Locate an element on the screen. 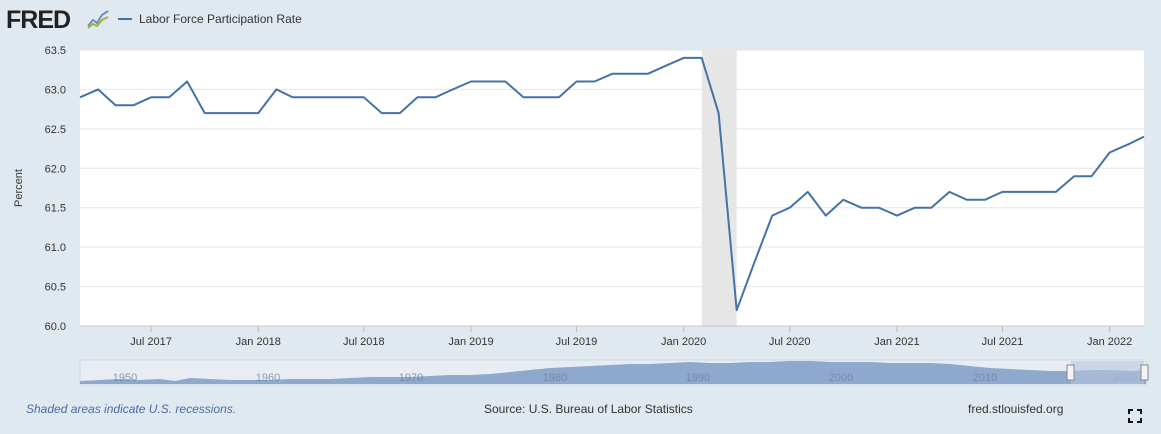  navigator-year-label: 1970 is located at coordinates (411, 378).